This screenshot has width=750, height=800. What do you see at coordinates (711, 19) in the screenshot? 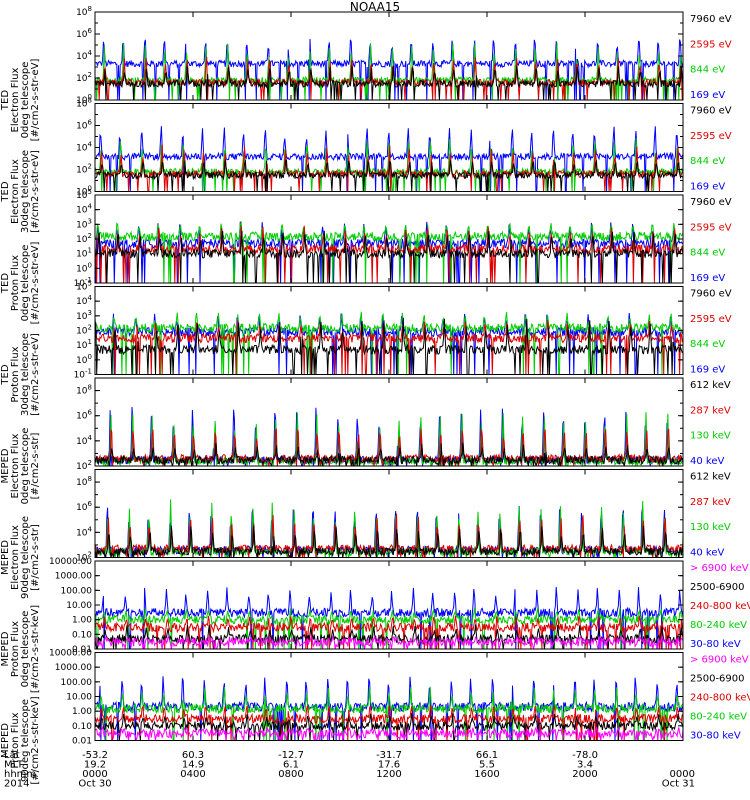
I see `legend-item: 7960 eV` at bounding box center [711, 19].